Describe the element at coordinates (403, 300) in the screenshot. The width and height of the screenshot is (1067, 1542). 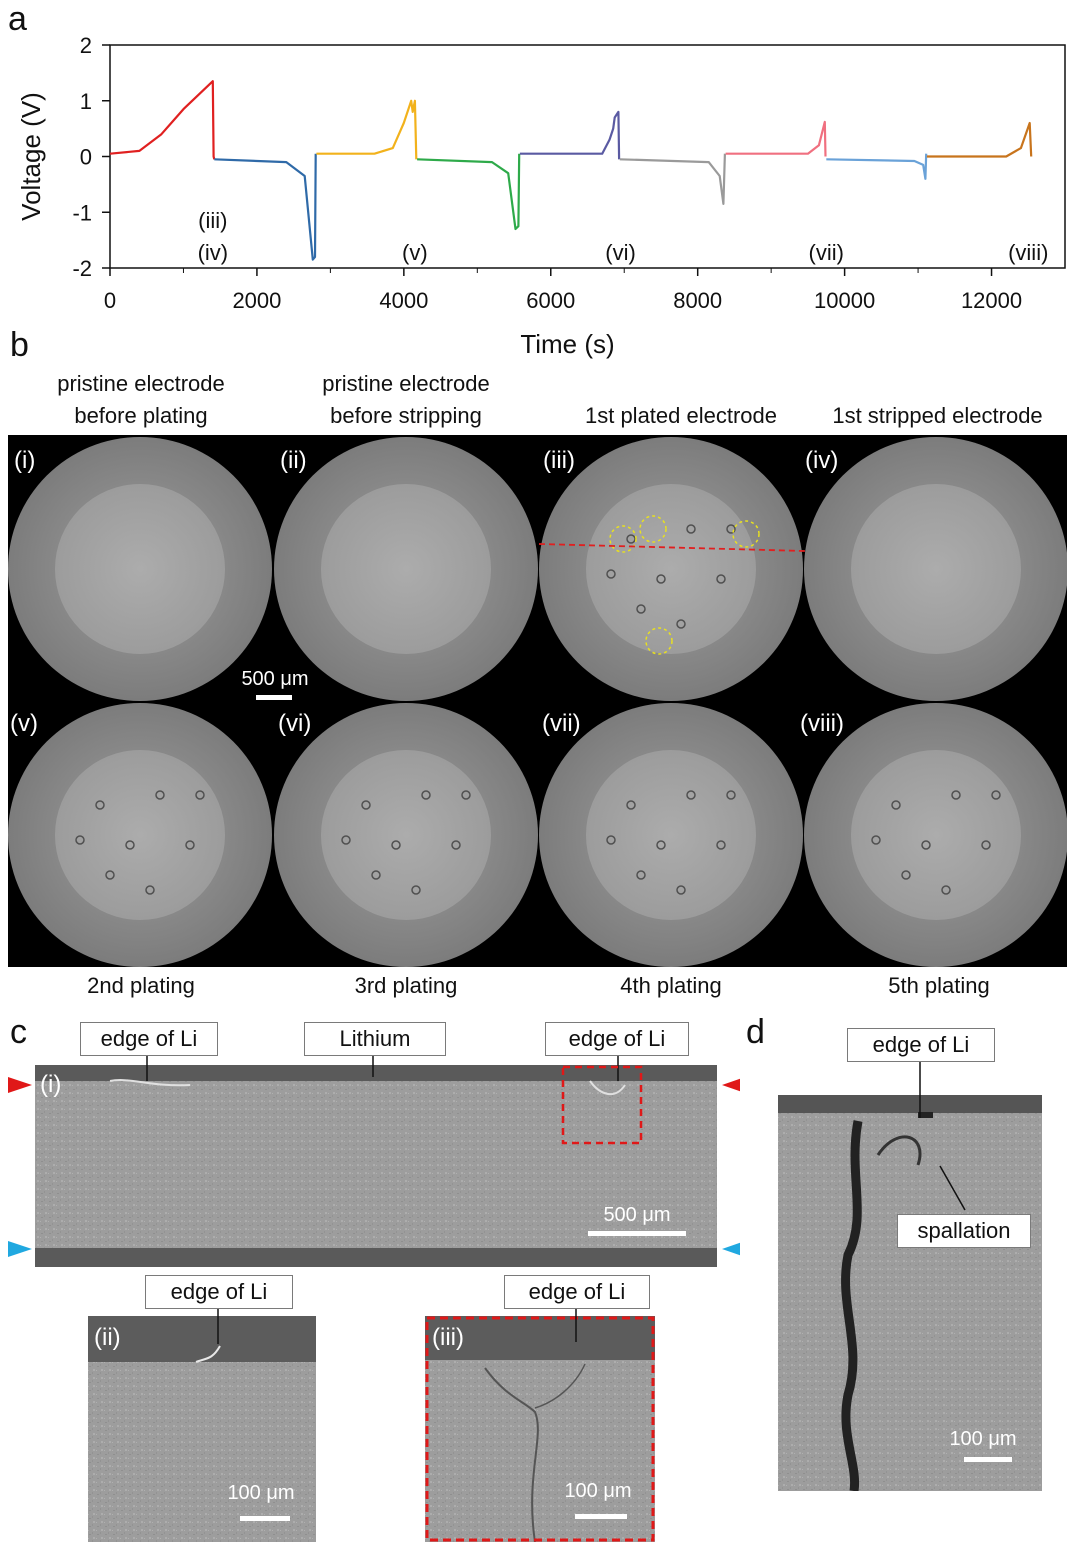
I see `x-tick-label-2: 4000` at that location.